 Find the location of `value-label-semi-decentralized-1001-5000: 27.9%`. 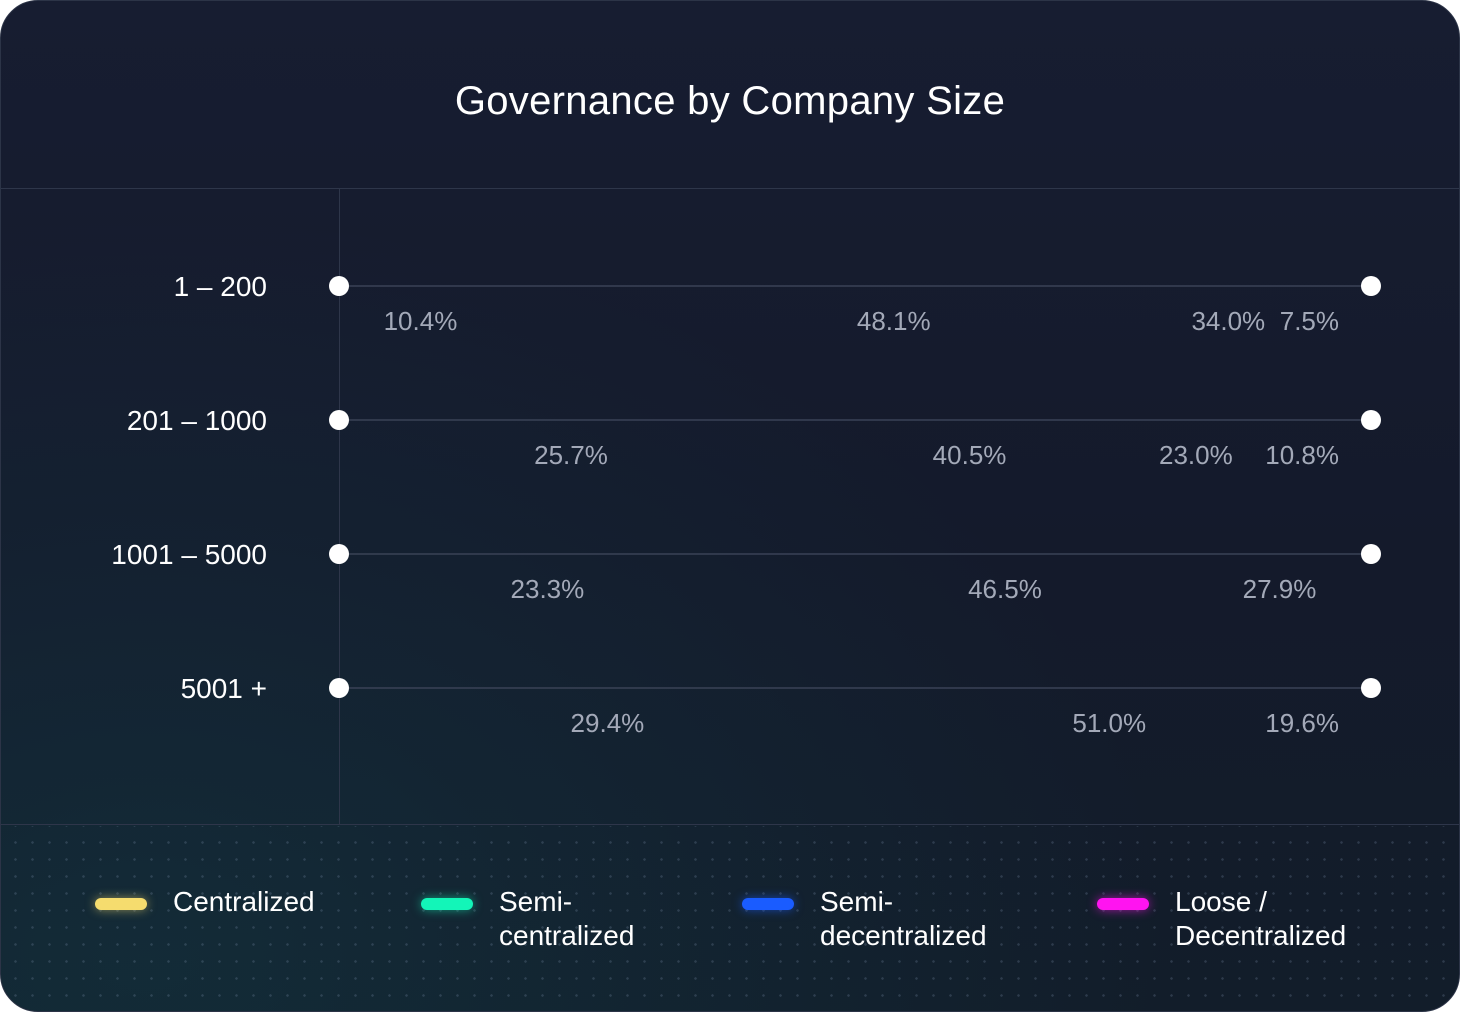

value-label-semi-decentralized-1001-5000: 27.9% is located at coordinates (1280, 589).